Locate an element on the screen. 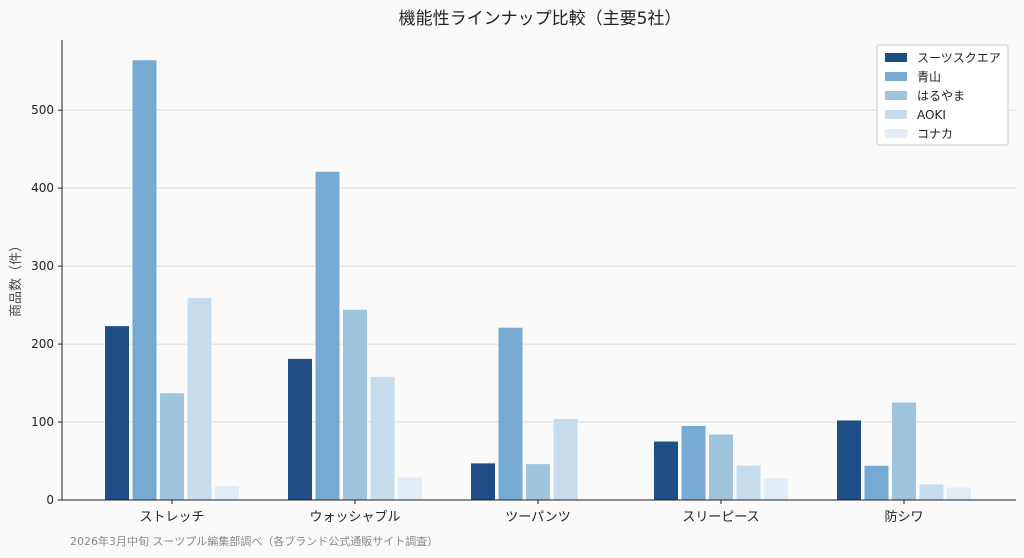 The width and height of the screenshot is (1024, 558). x-axis-ticks: ストレッチ ウォッシャブル ツーパンツ スリーピース 防シワ is located at coordinates (531, 512).